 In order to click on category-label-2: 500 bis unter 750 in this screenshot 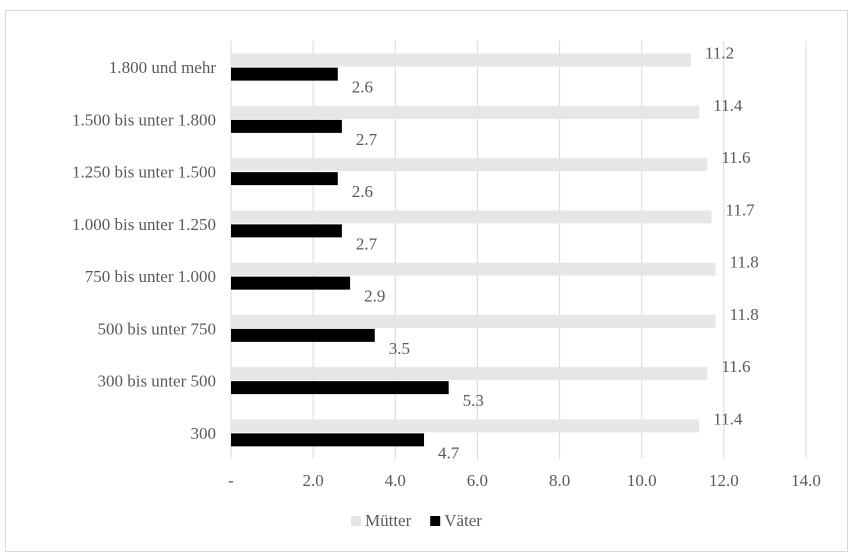, I will do `click(156, 328)`.